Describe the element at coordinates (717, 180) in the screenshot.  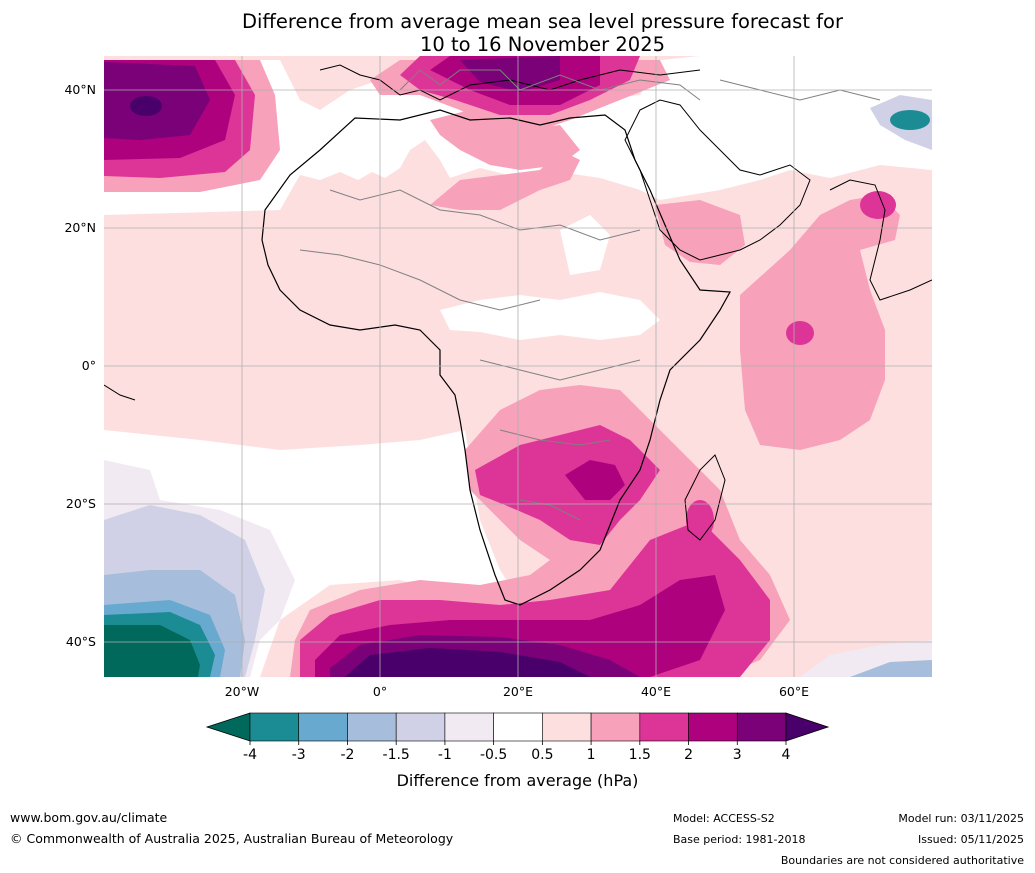
I see `arabia-coastline` at that location.